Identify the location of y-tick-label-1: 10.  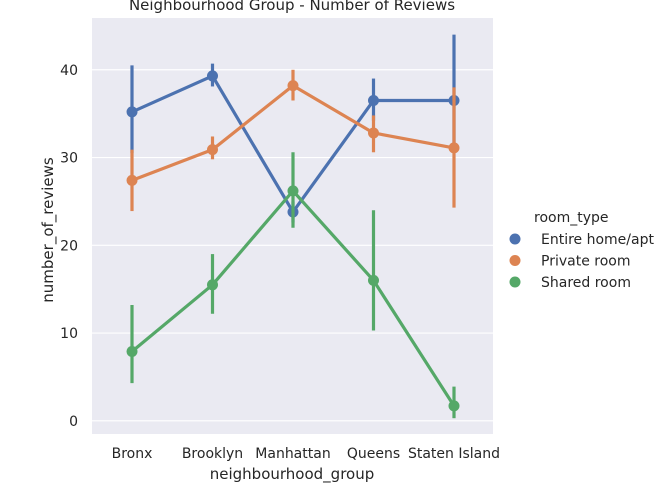
(69, 334).